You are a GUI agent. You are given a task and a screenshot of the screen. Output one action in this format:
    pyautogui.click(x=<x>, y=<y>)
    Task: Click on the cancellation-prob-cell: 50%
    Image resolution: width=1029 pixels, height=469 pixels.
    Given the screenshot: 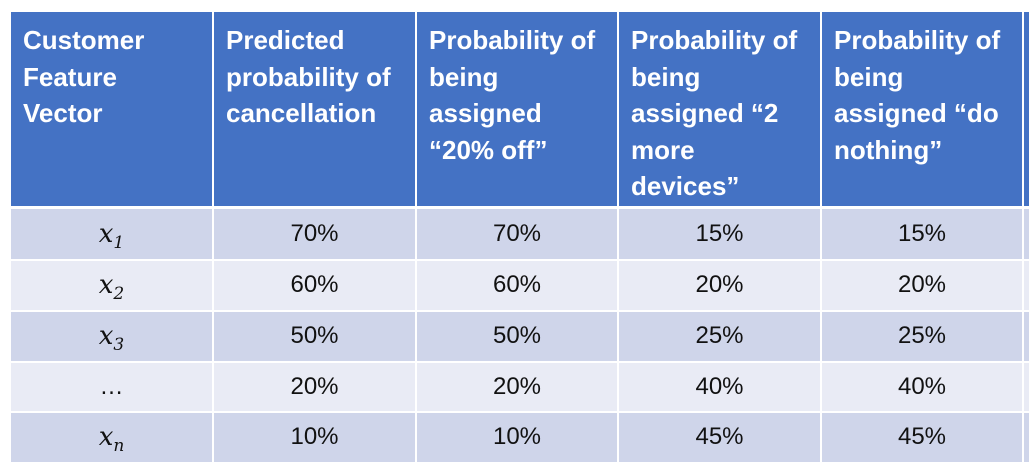 What is the action you would take?
    pyautogui.click(x=314, y=335)
    